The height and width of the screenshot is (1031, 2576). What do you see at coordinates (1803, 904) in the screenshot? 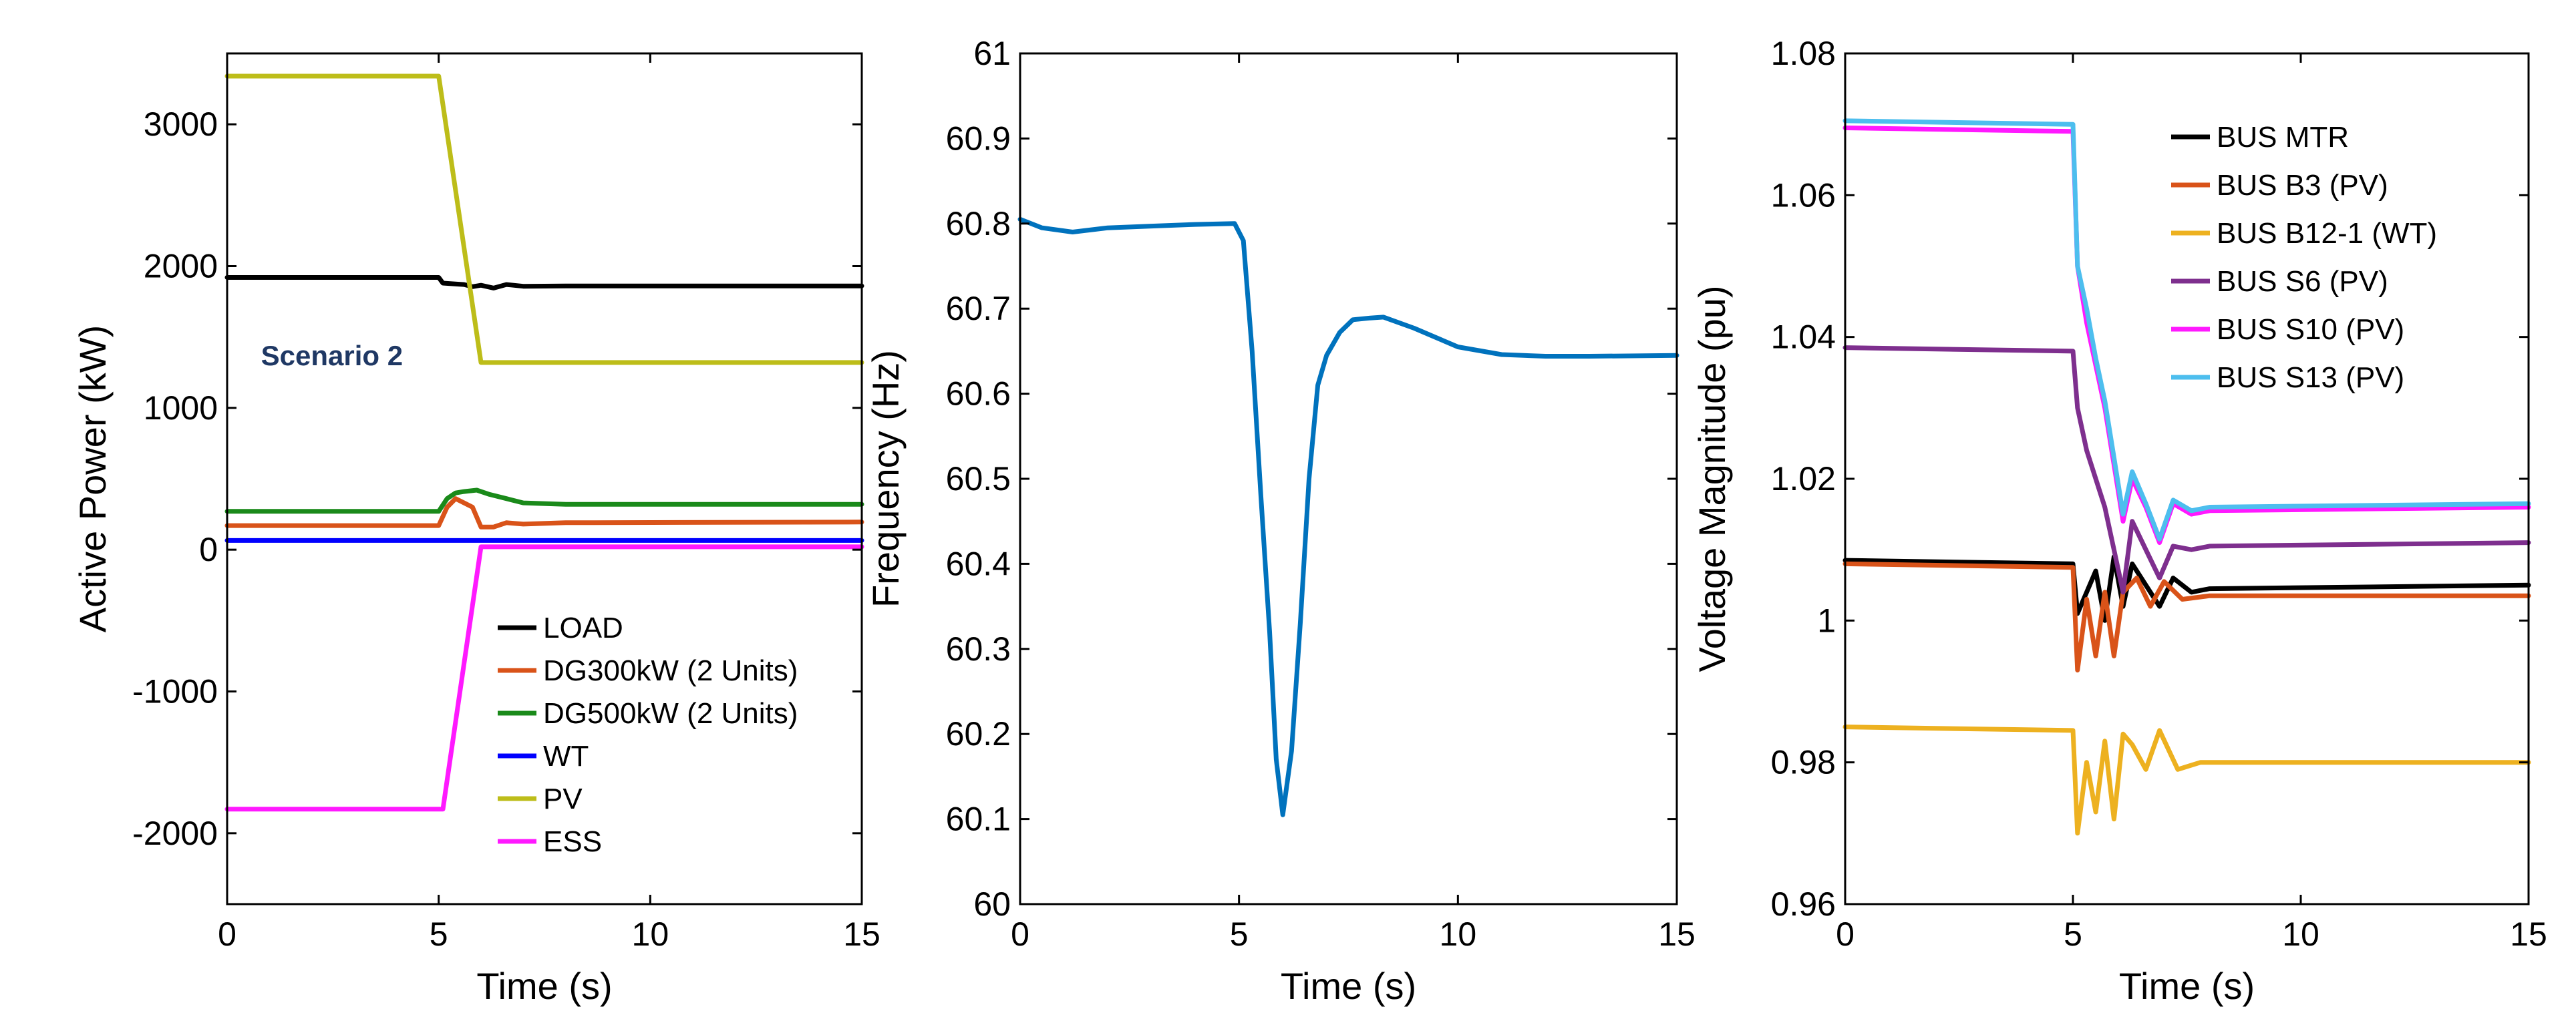
I see `y-tick-label: 0.96` at bounding box center [1803, 904].